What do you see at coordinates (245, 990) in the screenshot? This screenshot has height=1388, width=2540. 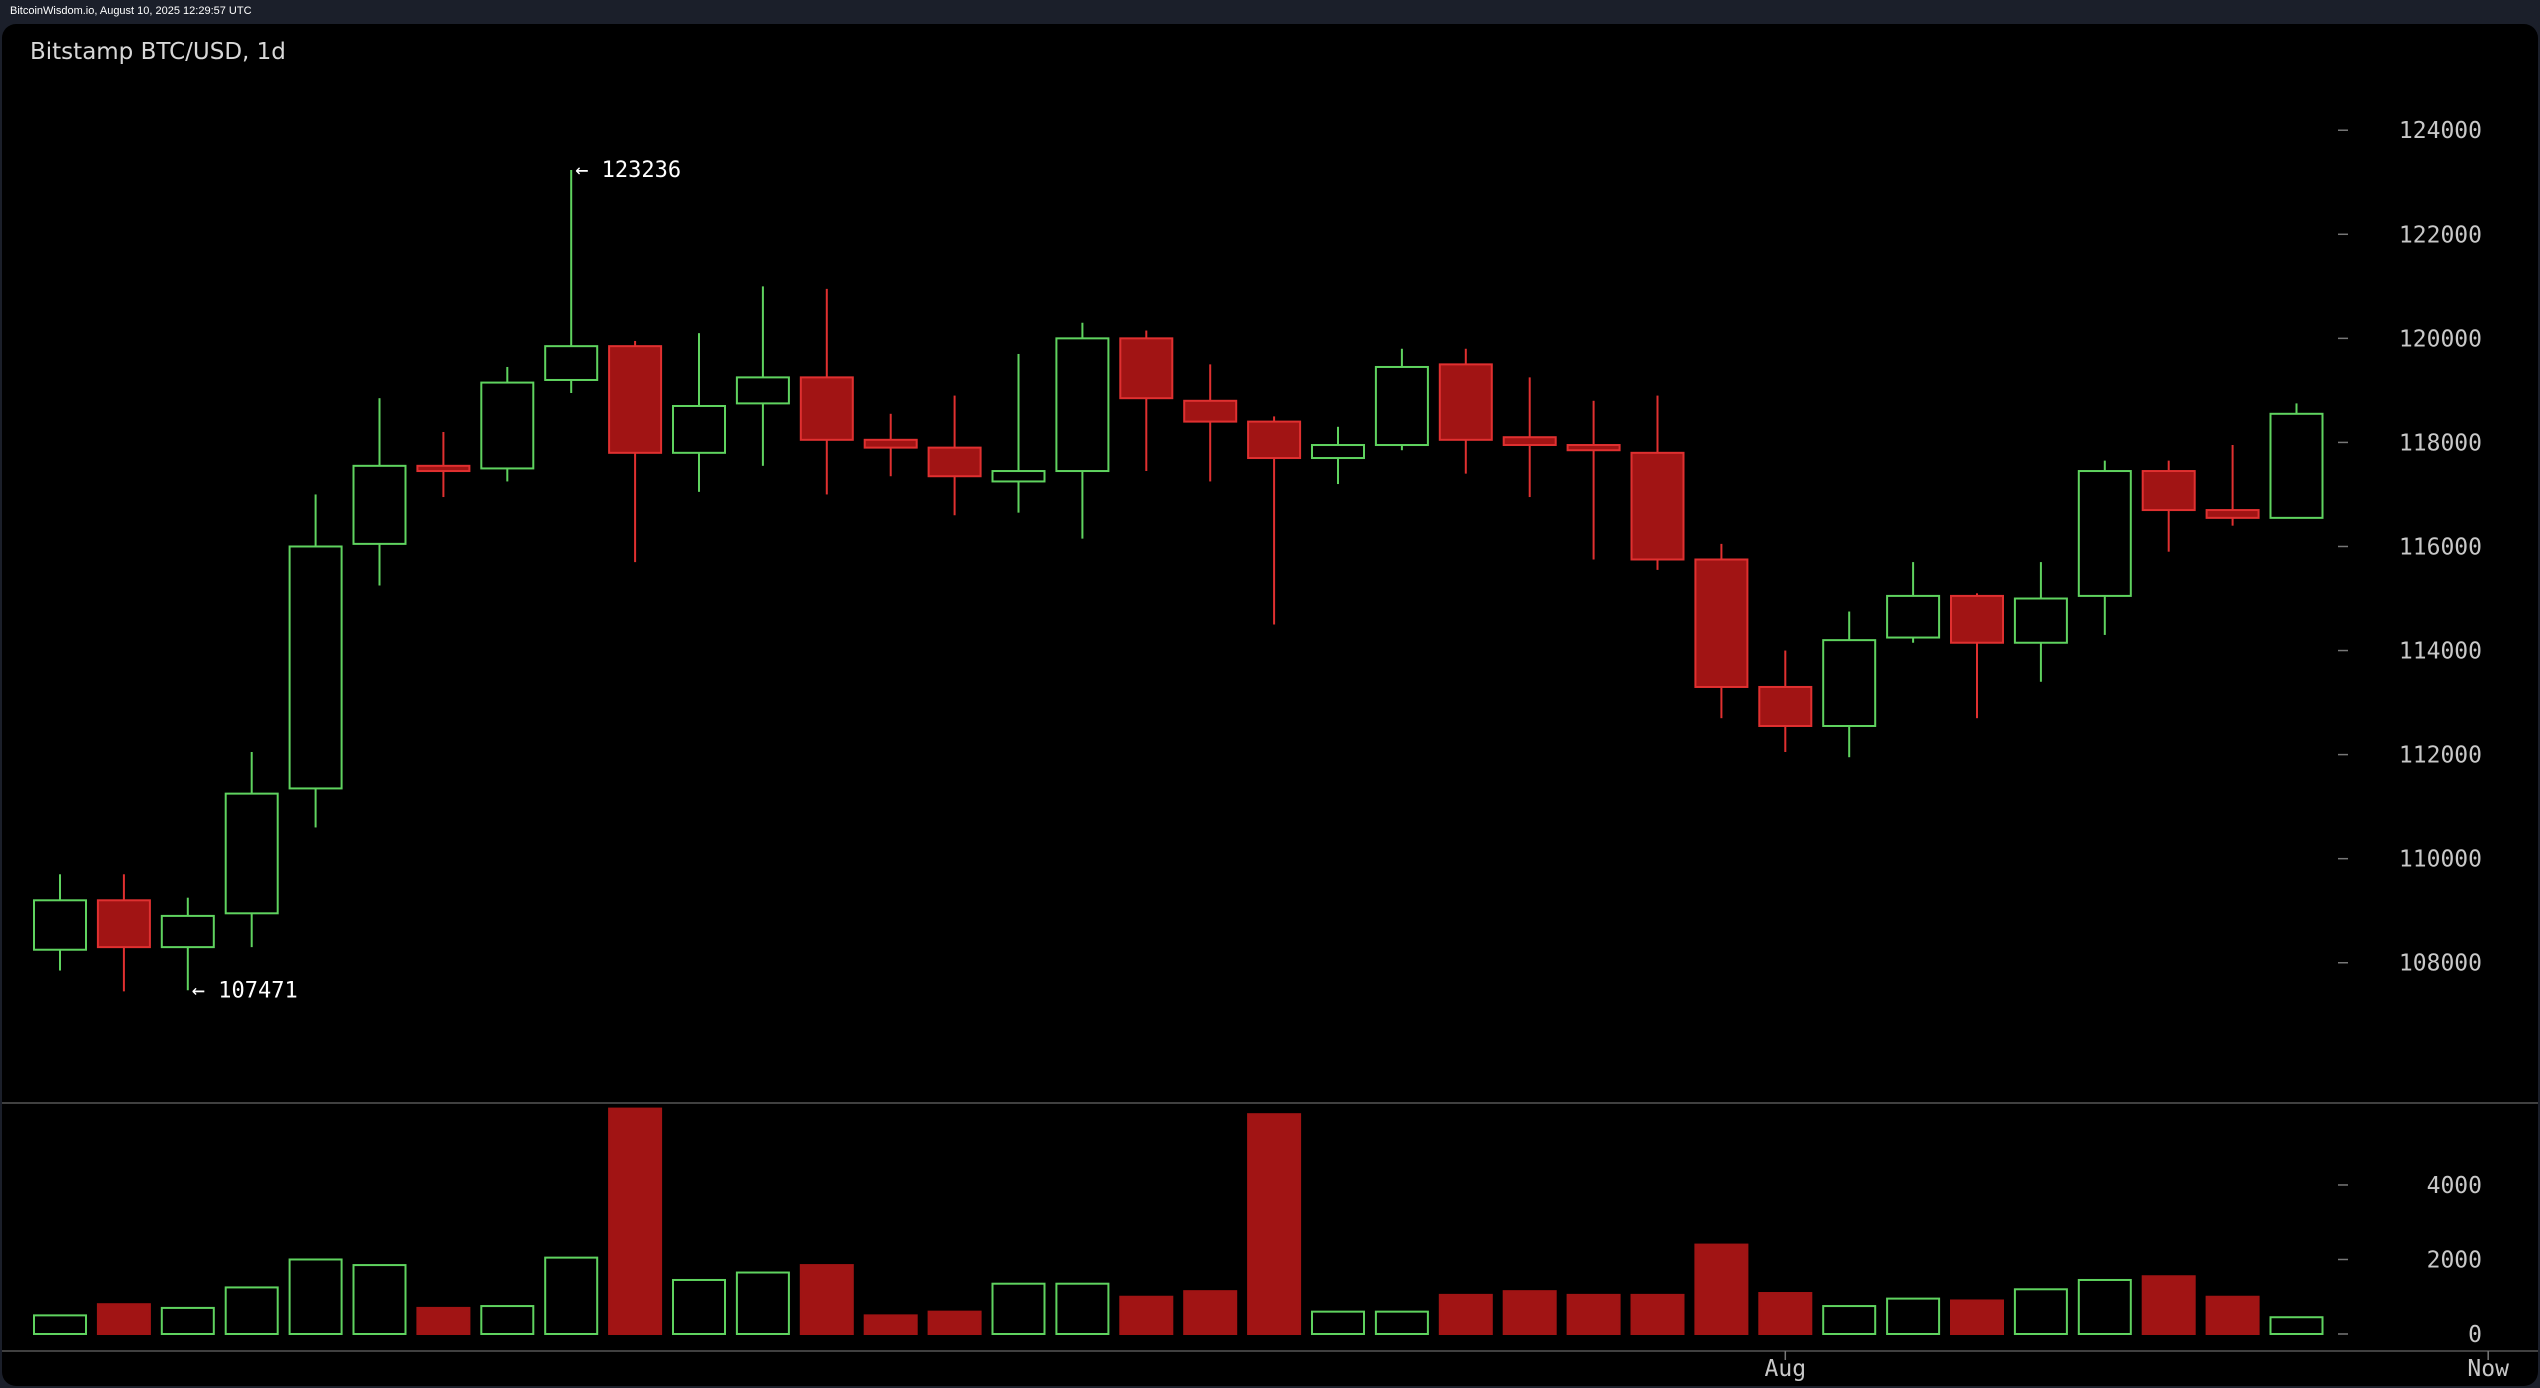 I see `price-annotation: ← 107471` at bounding box center [245, 990].